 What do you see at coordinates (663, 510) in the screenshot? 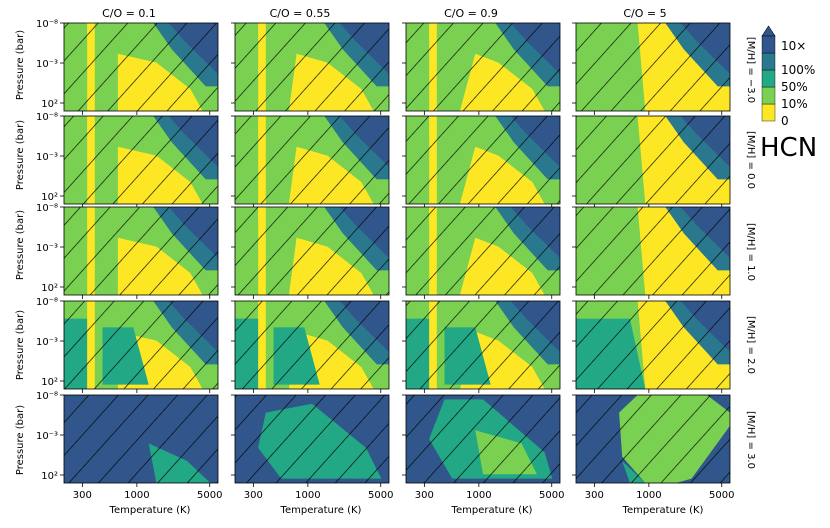
I see `x-axis-label-4: Temperature (K)` at bounding box center [663, 510].